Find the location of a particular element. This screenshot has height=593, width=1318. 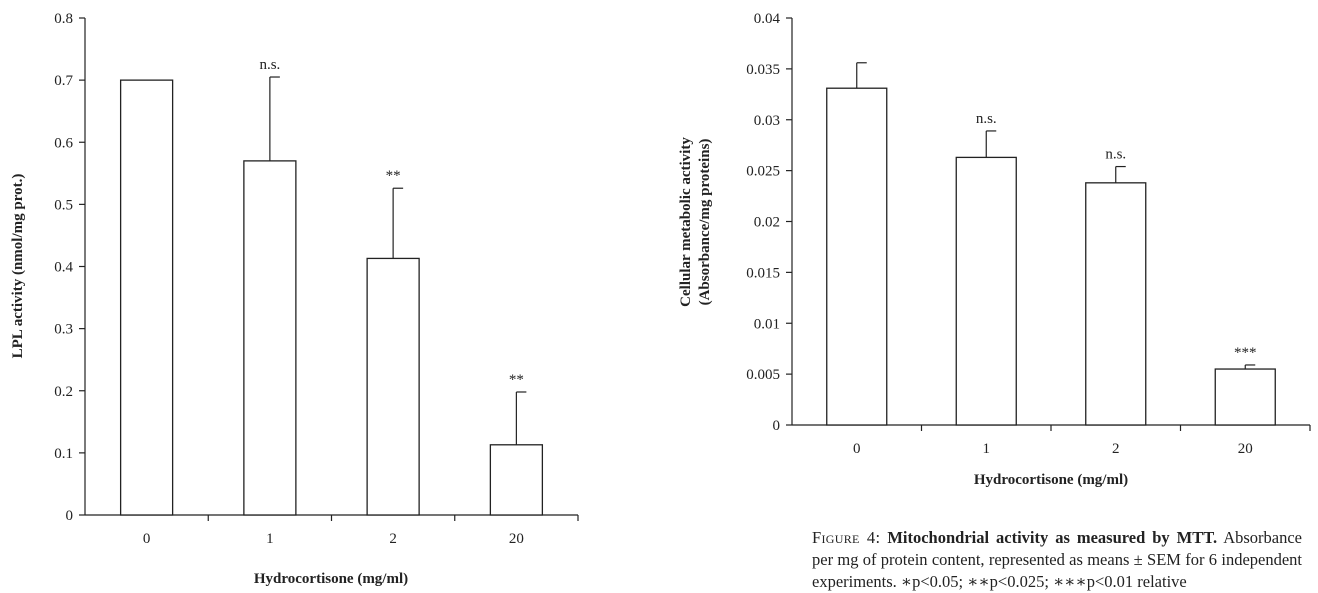

y-axis-title: LPL activity (nmol/mg prot.) is located at coordinates (18, 266).